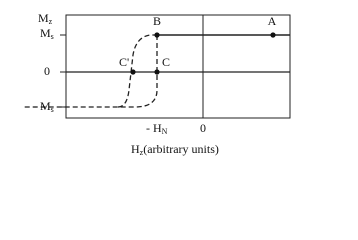 The height and width of the screenshot is (240, 358). What do you see at coordinates (157, 35) in the screenshot?
I see `point-b` at bounding box center [157, 35].